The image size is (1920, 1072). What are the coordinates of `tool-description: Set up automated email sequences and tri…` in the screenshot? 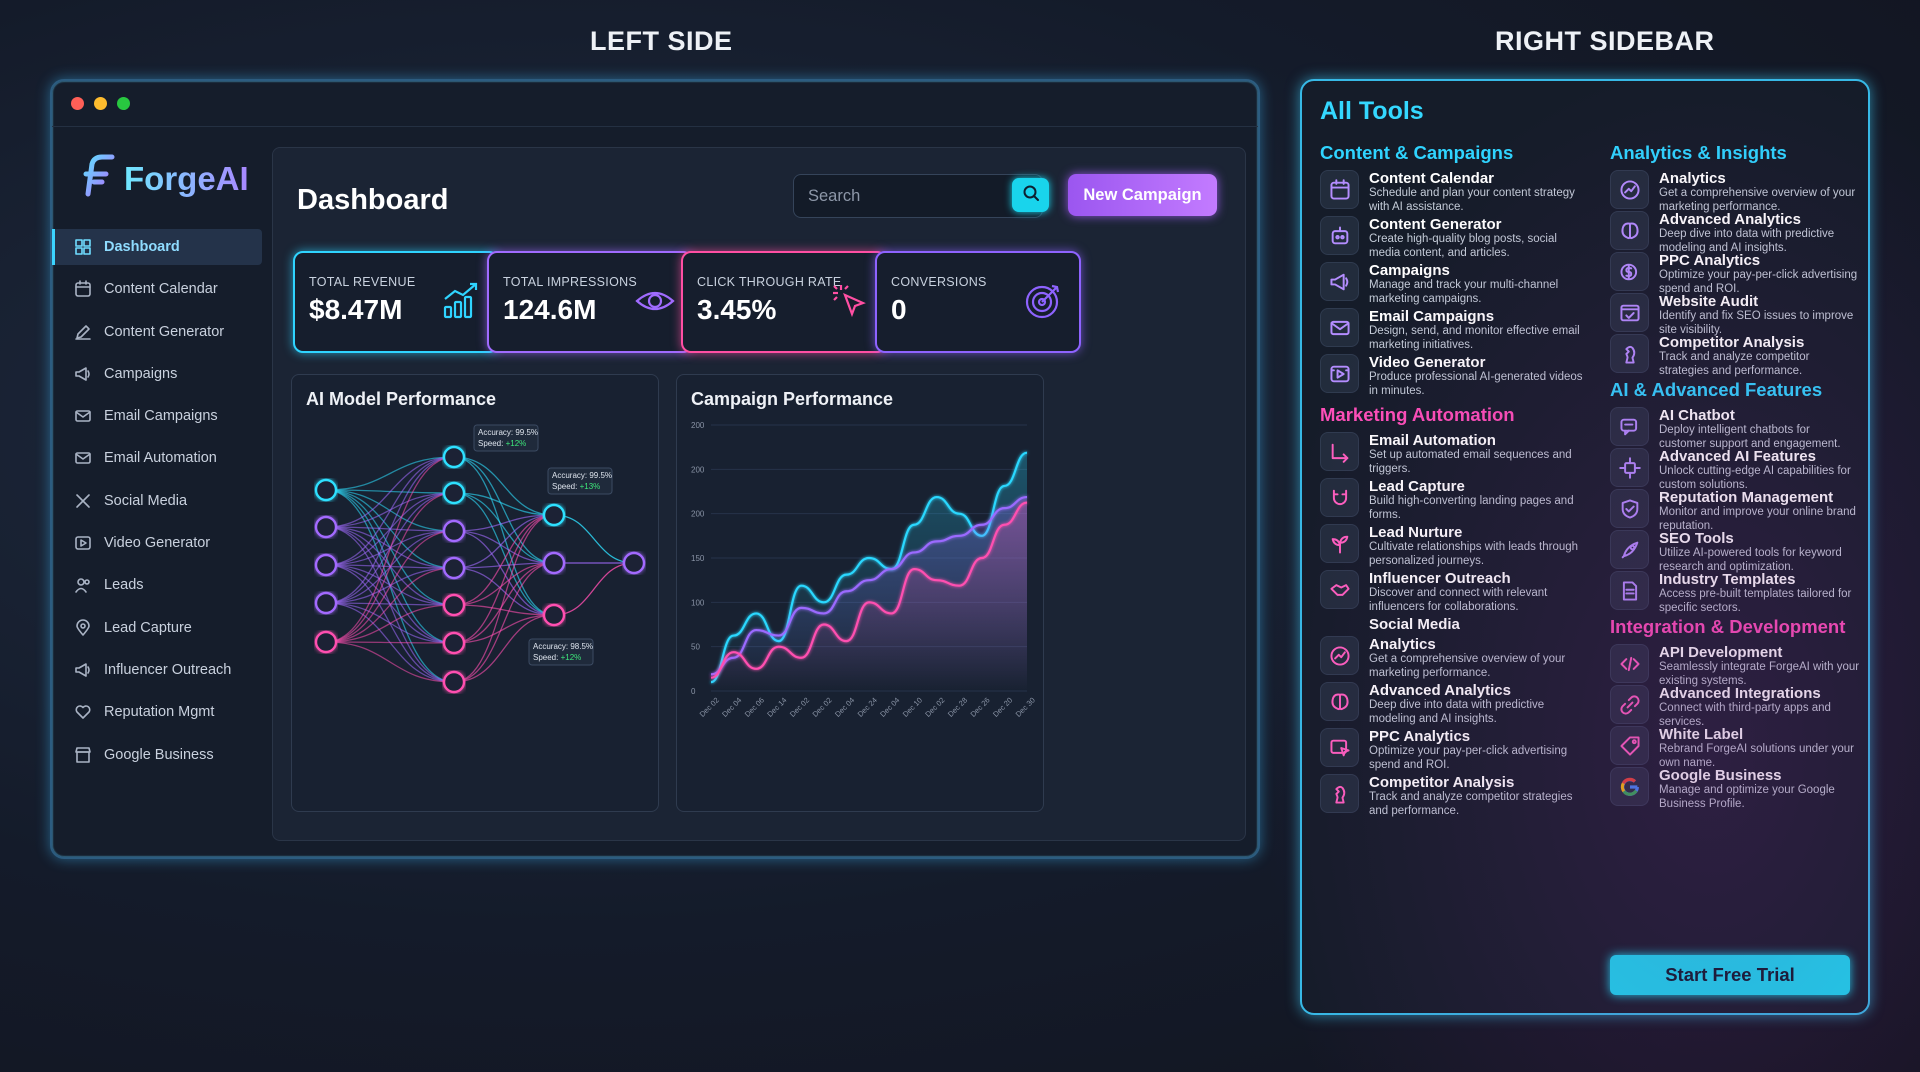 It's located at (1470, 462).